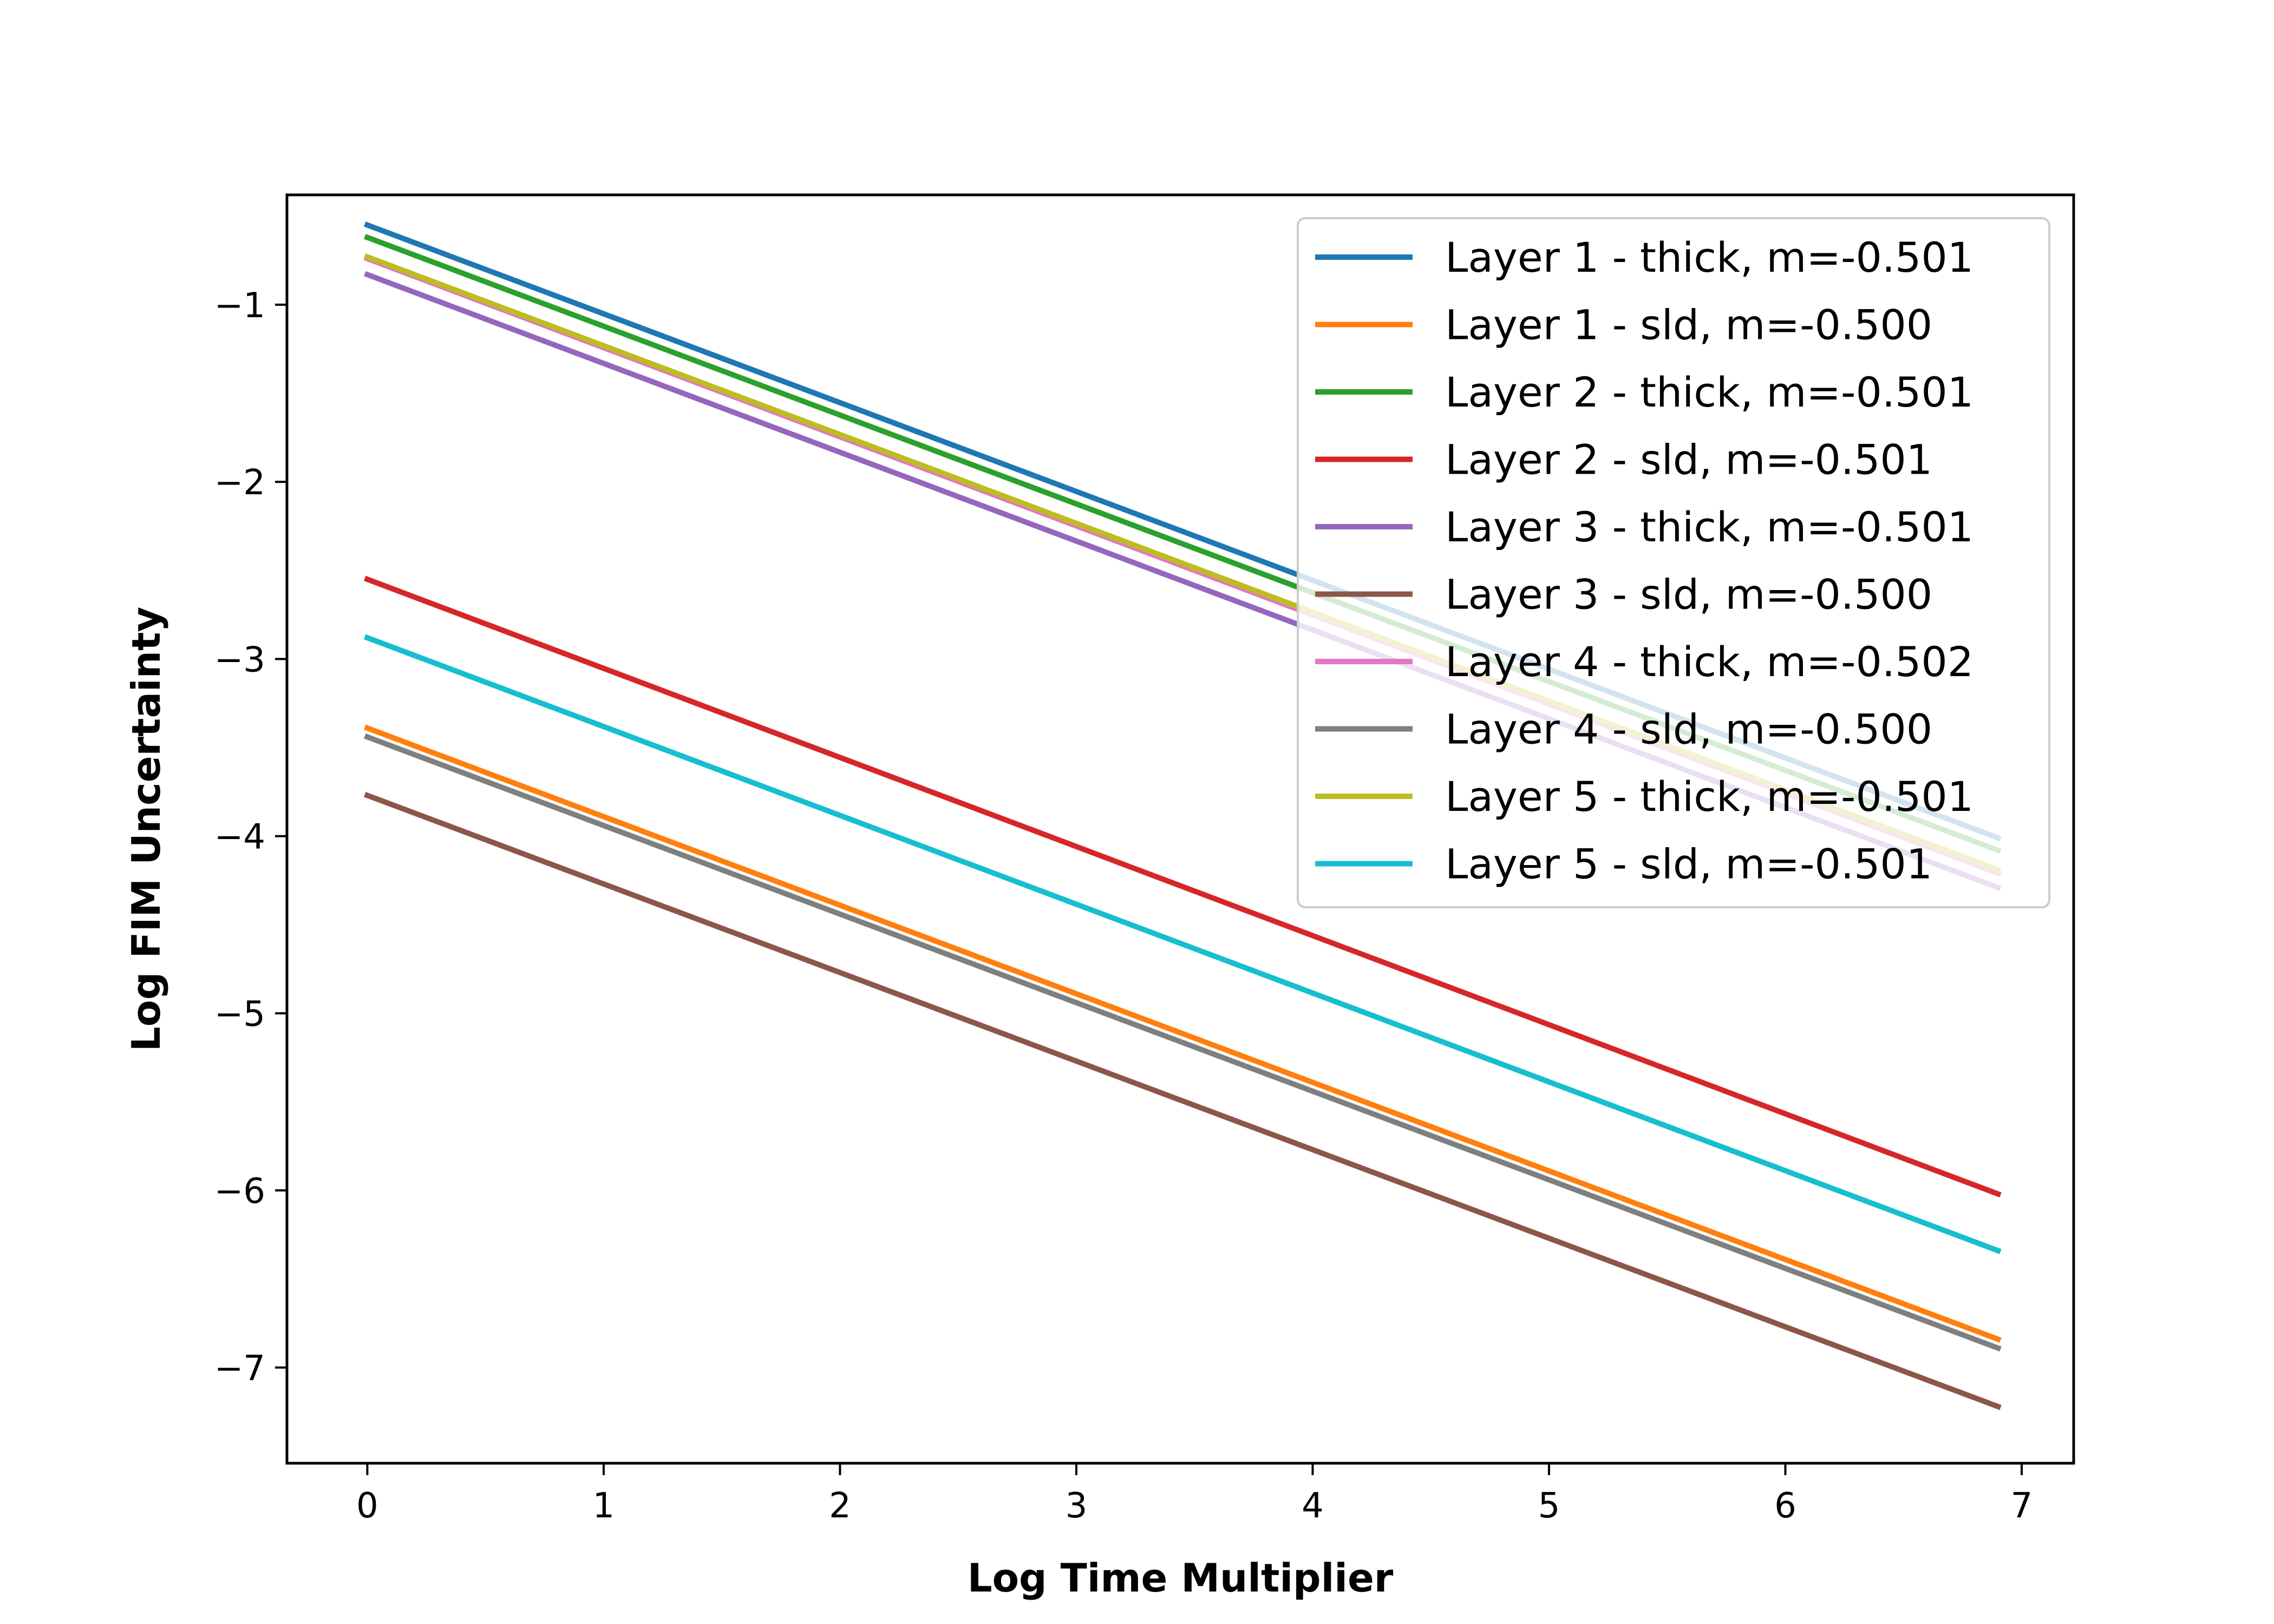  I want to click on y-tick-label: −5, so click(240, 1014).